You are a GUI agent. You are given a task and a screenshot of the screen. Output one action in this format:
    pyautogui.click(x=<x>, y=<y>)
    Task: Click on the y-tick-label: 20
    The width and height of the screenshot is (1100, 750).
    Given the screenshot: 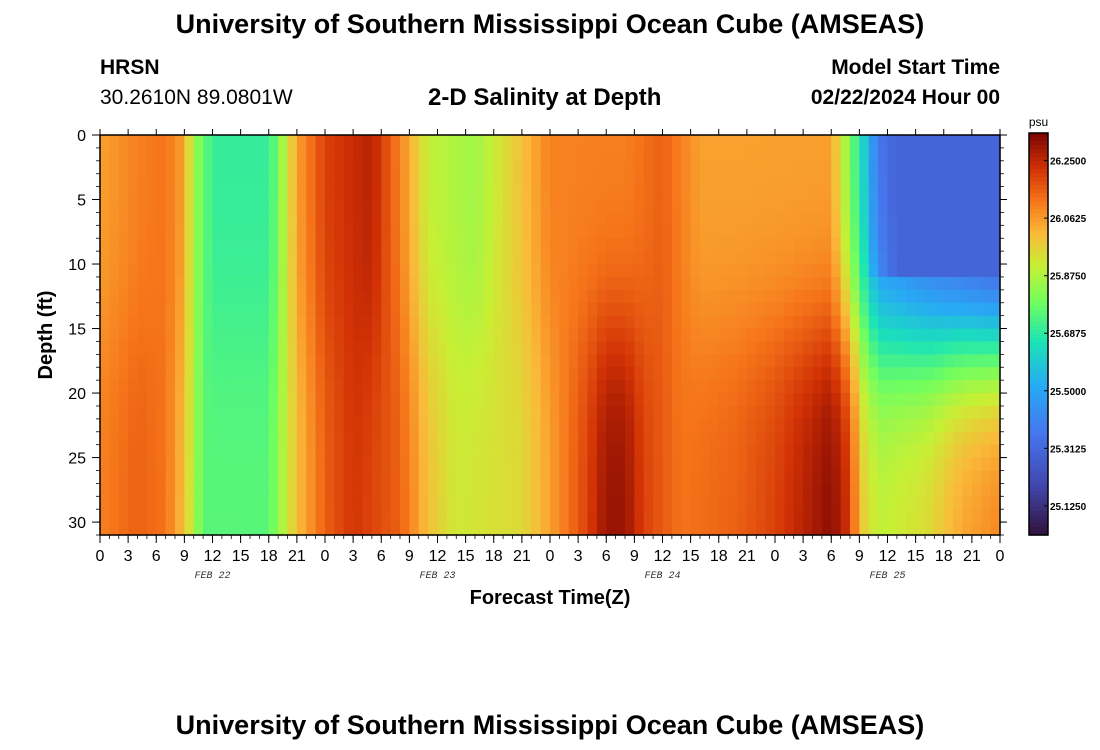 What is the action you would take?
    pyautogui.click(x=77, y=394)
    